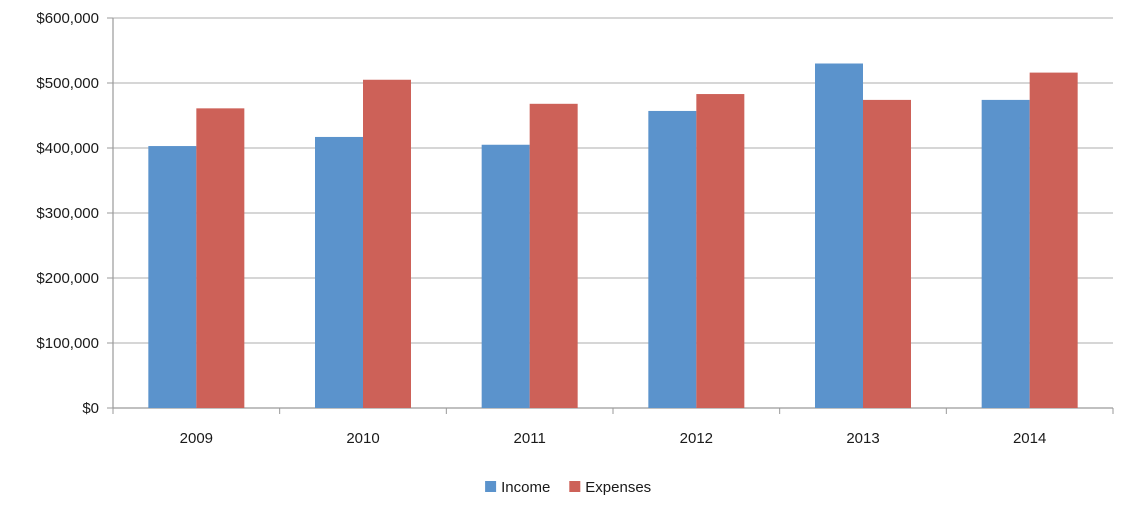 Image resolution: width=1137 pixels, height=511 pixels. Describe the element at coordinates (575, 486) in the screenshot. I see `legend-swatch-expenses` at that location.